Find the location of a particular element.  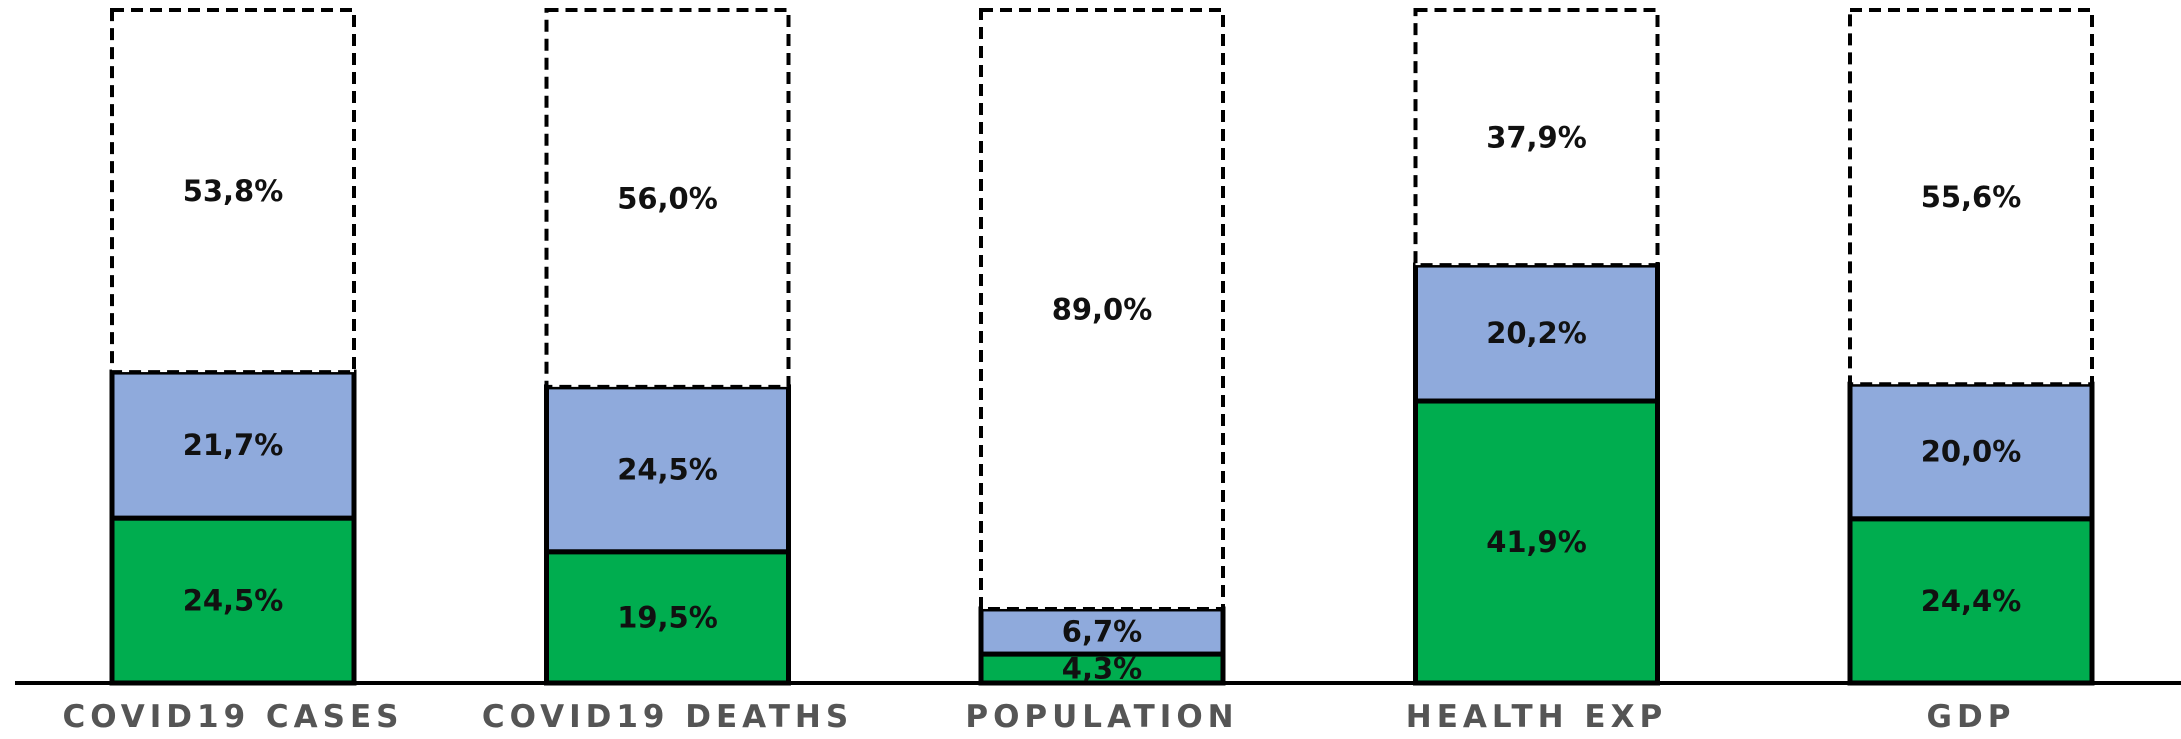

data-label-covid19-cases-3: 53,8% is located at coordinates (233, 191).